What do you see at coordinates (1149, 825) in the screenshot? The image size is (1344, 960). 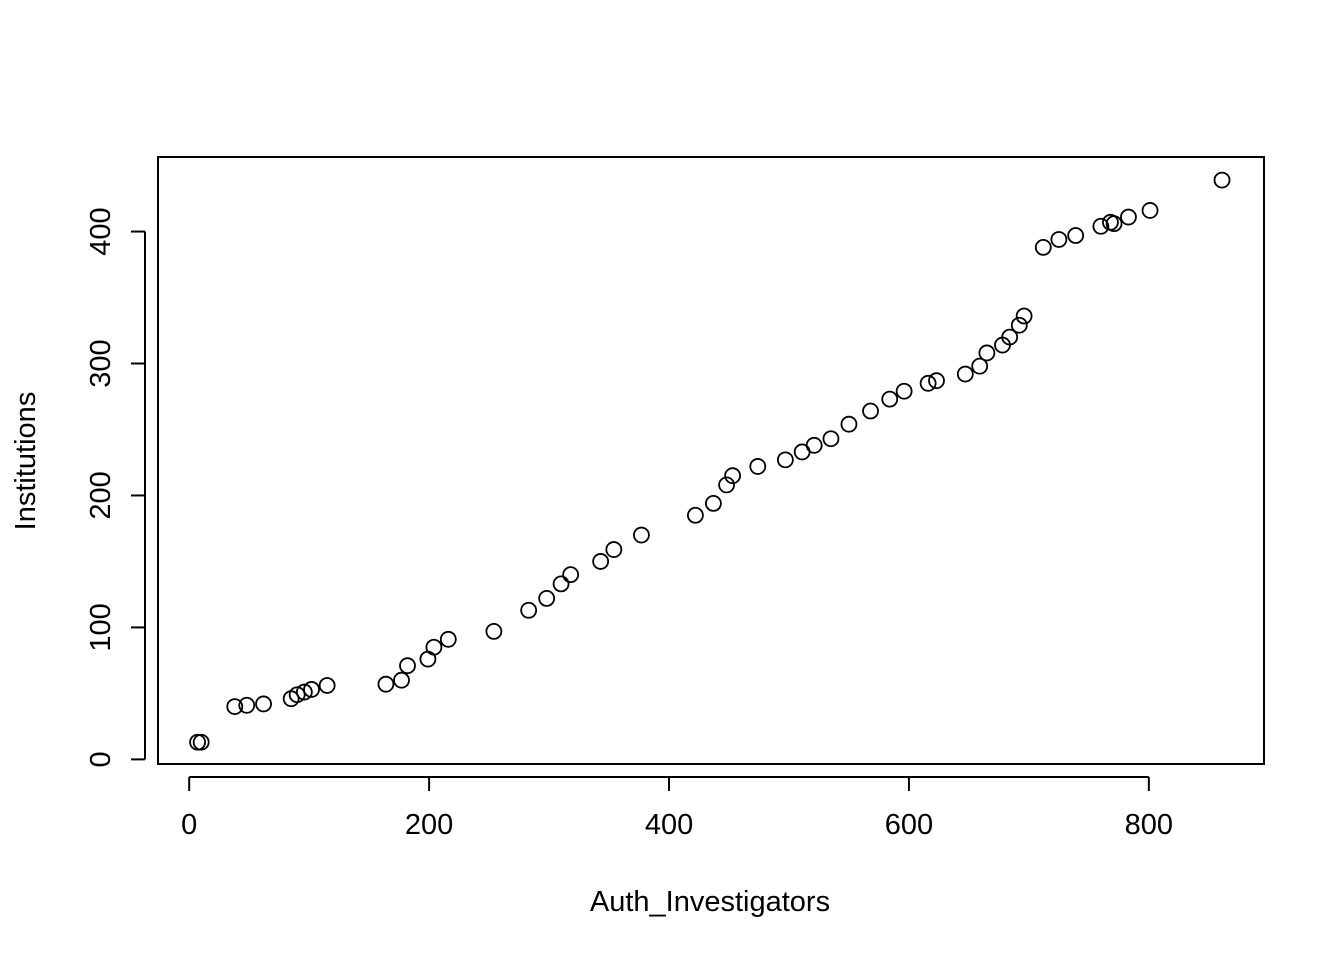 I see `x-tick-label: 800` at bounding box center [1149, 825].